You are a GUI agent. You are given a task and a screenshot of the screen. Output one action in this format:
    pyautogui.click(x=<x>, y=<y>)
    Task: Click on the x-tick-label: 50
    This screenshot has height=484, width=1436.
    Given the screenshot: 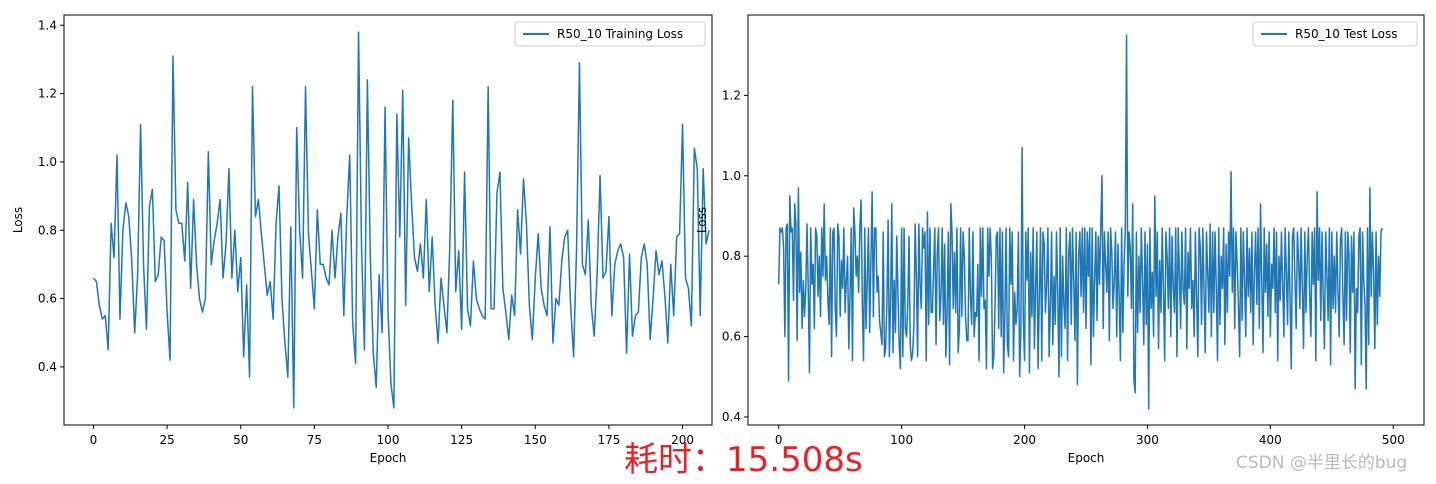 What is the action you would take?
    pyautogui.click(x=240, y=440)
    